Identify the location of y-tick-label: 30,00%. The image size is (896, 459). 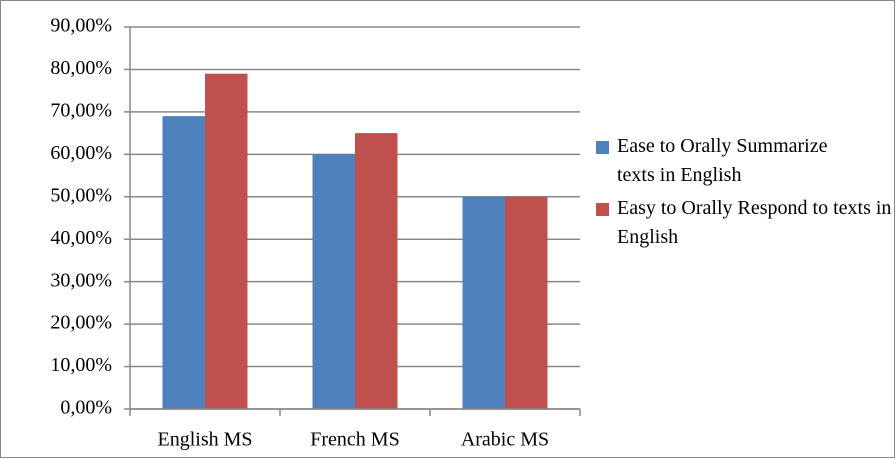
(81, 280).